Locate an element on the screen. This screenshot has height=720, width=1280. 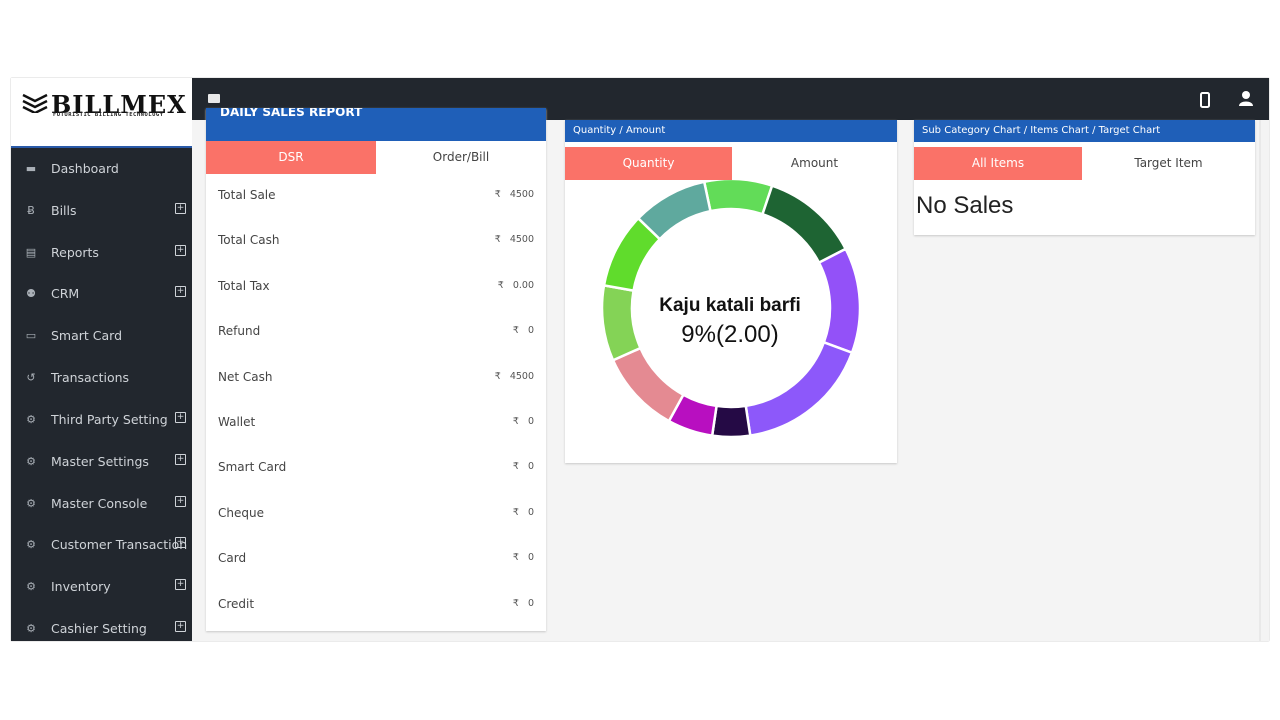
sidebar-item-reports: ▤ Reports + is located at coordinates (101, 252).